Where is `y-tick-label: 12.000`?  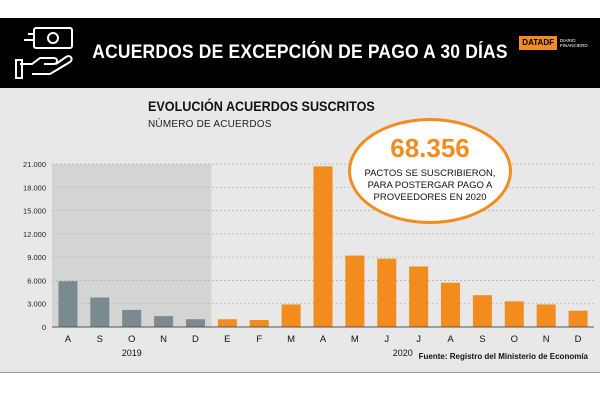 y-tick-label: 12.000 is located at coordinates (34, 234).